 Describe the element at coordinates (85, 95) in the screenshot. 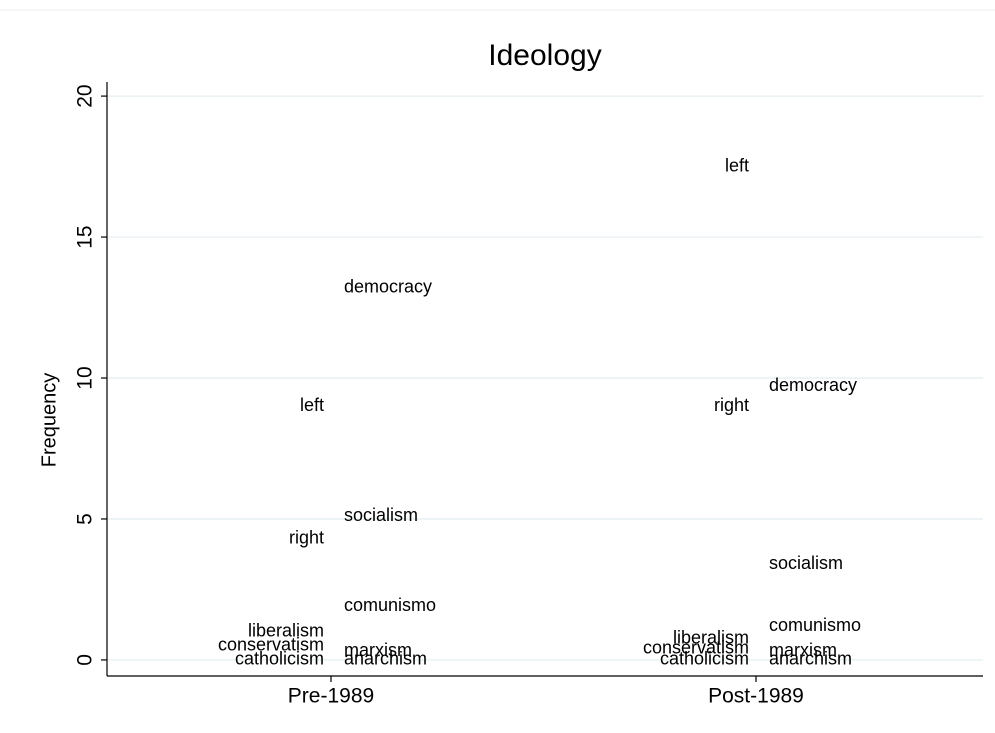

I see `y-tick-label: 20` at that location.